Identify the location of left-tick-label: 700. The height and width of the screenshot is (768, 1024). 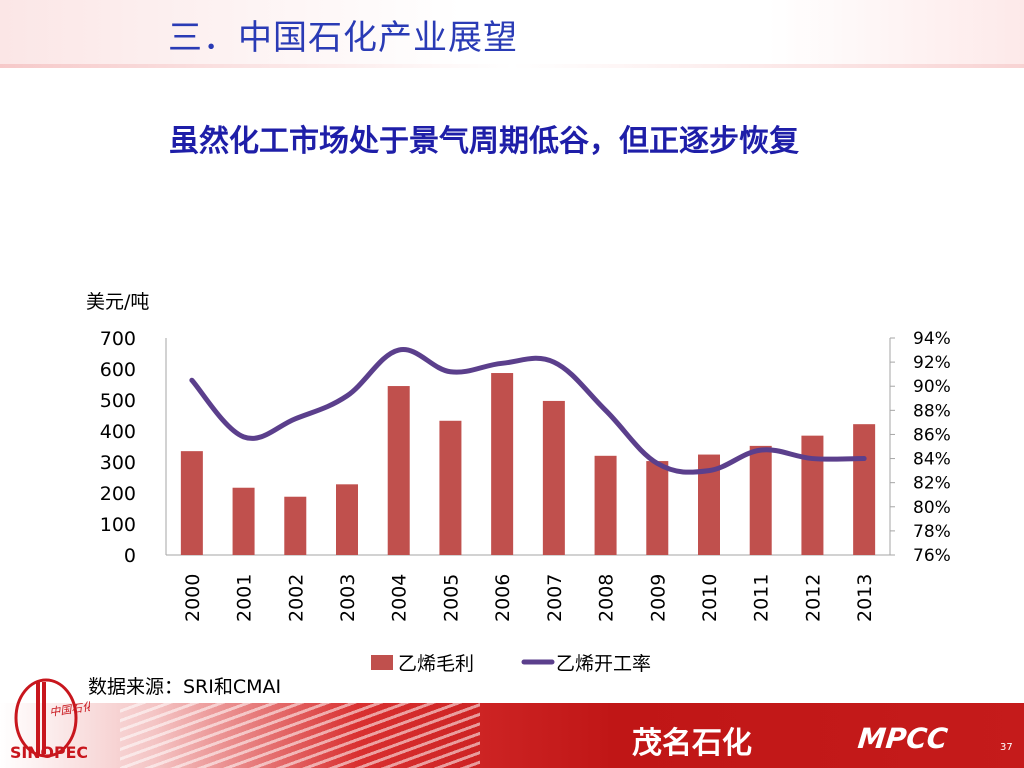
(118, 339).